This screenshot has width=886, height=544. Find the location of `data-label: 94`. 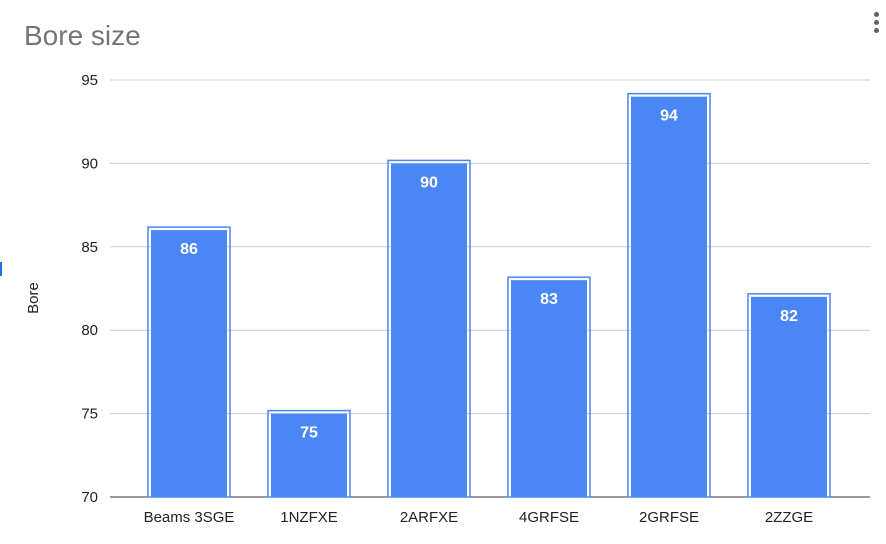

data-label: 94 is located at coordinates (669, 116).